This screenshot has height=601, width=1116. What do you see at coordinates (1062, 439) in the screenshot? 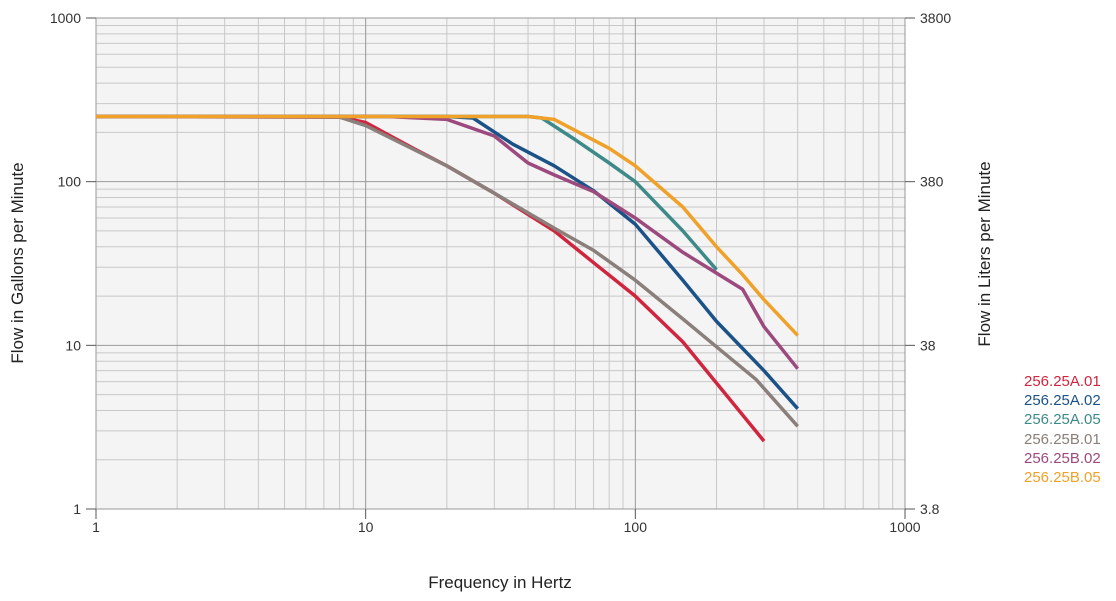
I see `legend-entry: 256.25B.01` at bounding box center [1062, 439].